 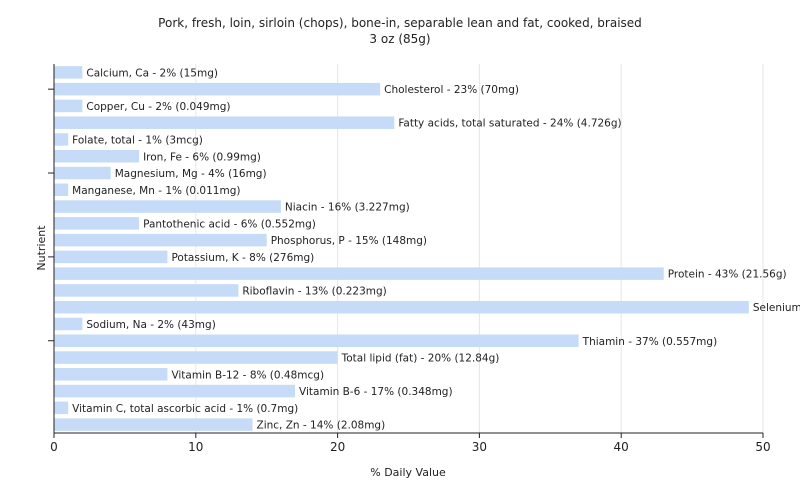 I want to click on y-axis-label: Nutrient, so click(x=41, y=248).